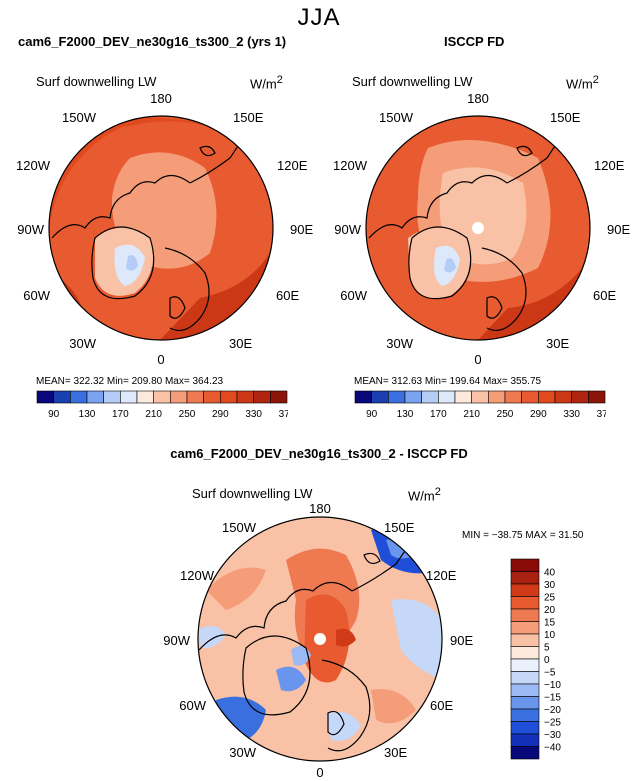 This screenshot has height=781, width=638. I want to click on panel3-lon-120w: 120W, so click(197, 575).